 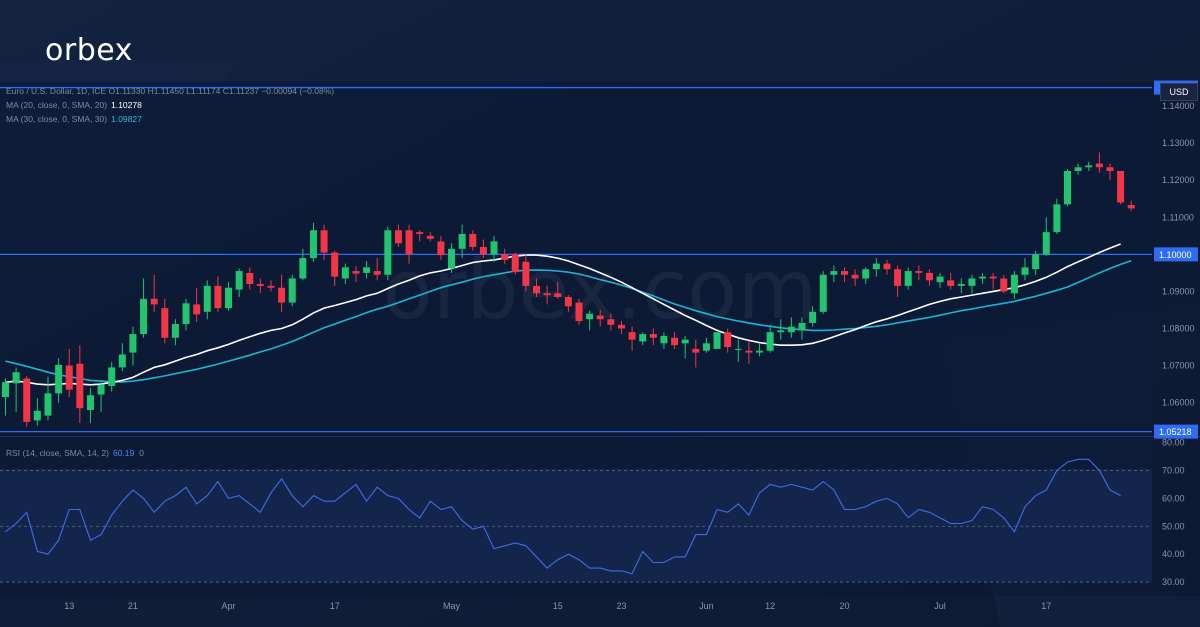 What do you see at coordinates (1175, 255) in the screenshot?
I see `level-tag-label: 1.10000` at bounding box center [1175, 255].